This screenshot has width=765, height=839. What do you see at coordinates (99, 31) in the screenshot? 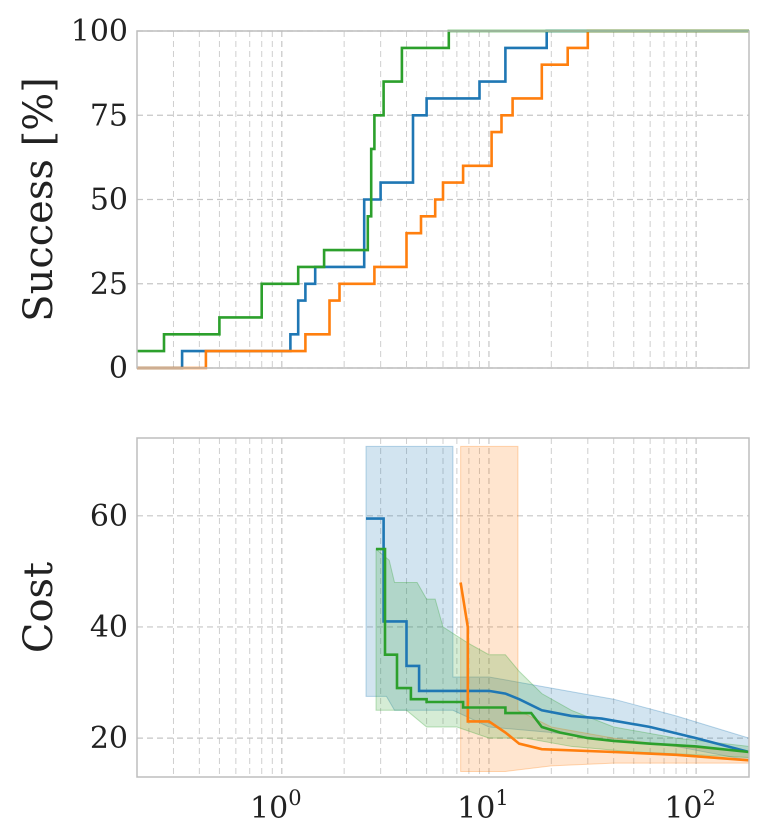
I see `y-tick-label: 100` at bounding box center [99, 31].